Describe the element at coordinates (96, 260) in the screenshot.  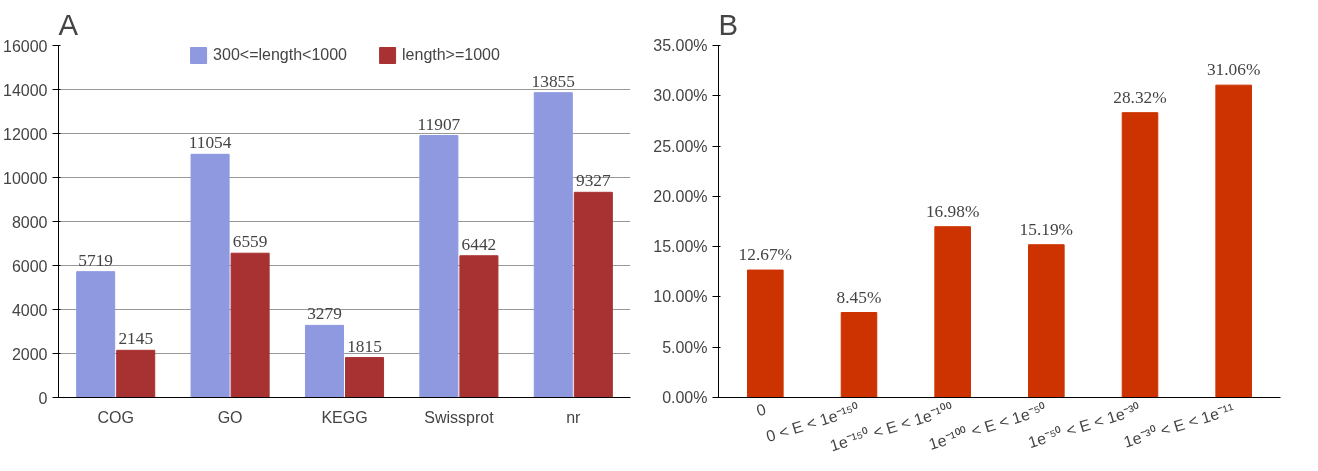
I see `data-label: 5719` at that location.